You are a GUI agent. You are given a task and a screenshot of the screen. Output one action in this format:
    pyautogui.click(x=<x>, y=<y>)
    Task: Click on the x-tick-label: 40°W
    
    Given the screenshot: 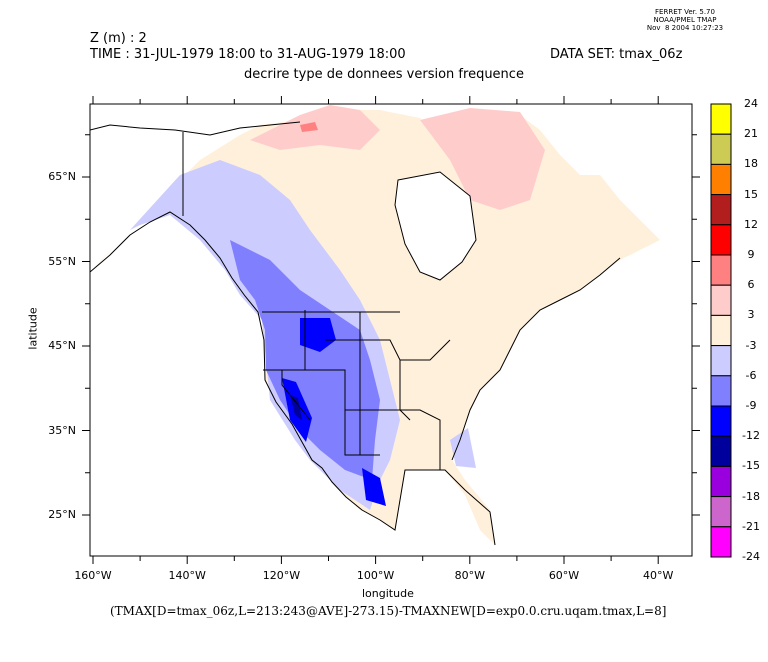 What is the action you would take?
    pyautogui.click(x=658, y=575)
    